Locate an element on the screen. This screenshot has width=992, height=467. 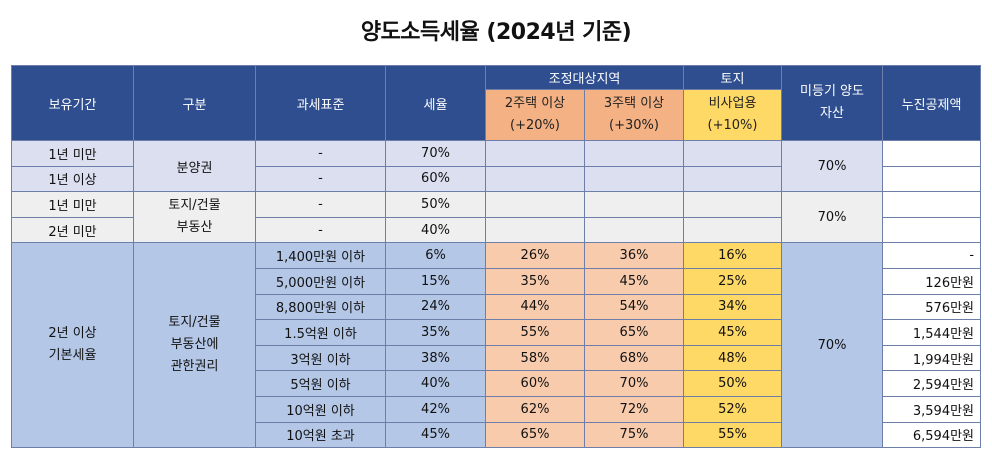
tax-base-cell: 8,800만원 이하 is located at coordinates (320, 307).